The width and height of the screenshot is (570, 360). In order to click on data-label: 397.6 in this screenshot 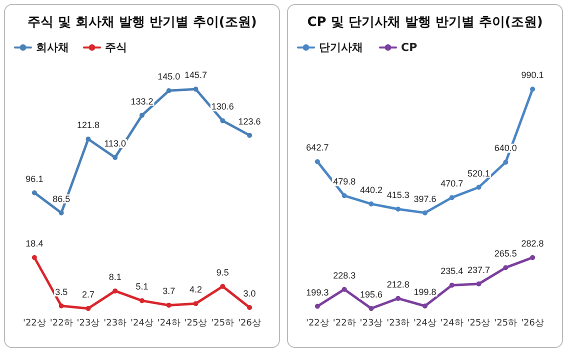, I will do `click(425, 199)`.